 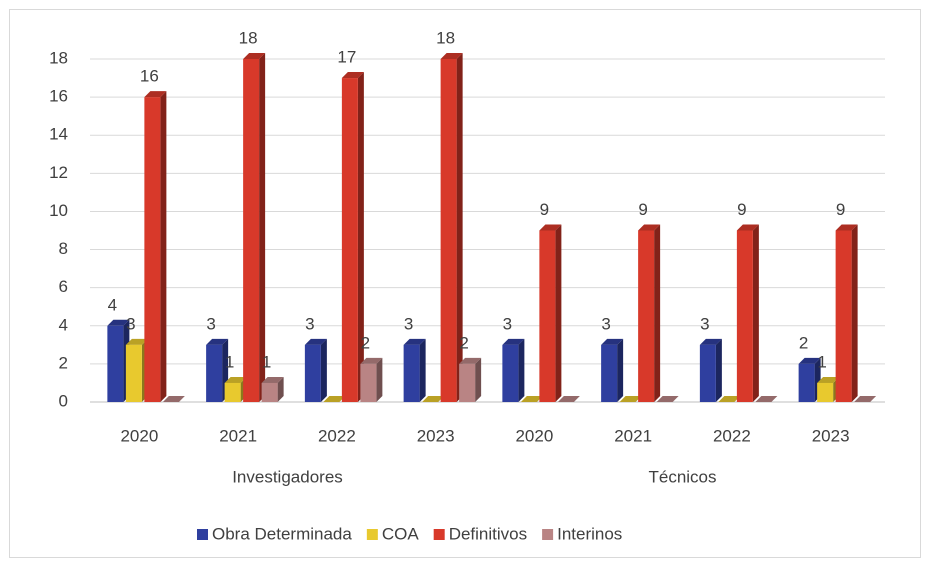 I want to click on y-tick-label: 12, so click(x=58, y=172).